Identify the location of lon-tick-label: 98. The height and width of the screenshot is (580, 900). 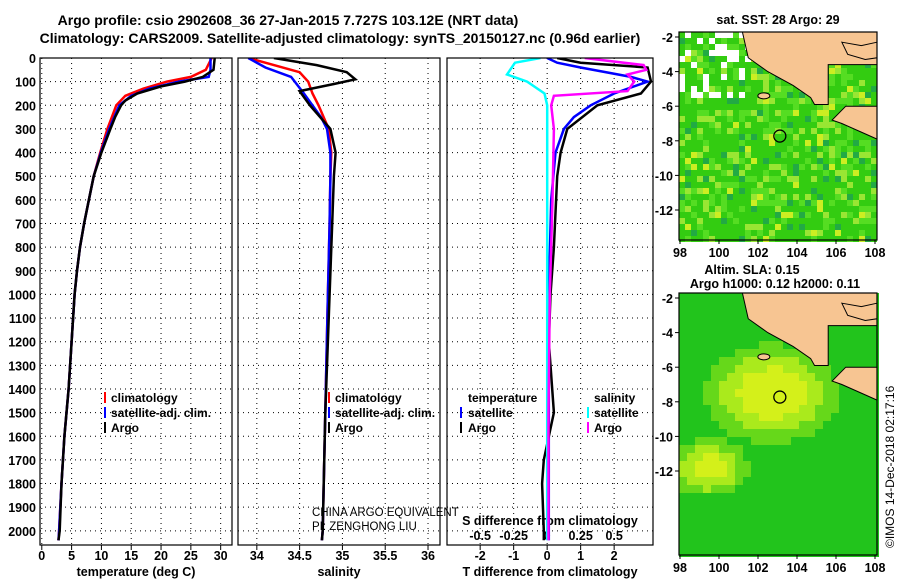
(680, 568).